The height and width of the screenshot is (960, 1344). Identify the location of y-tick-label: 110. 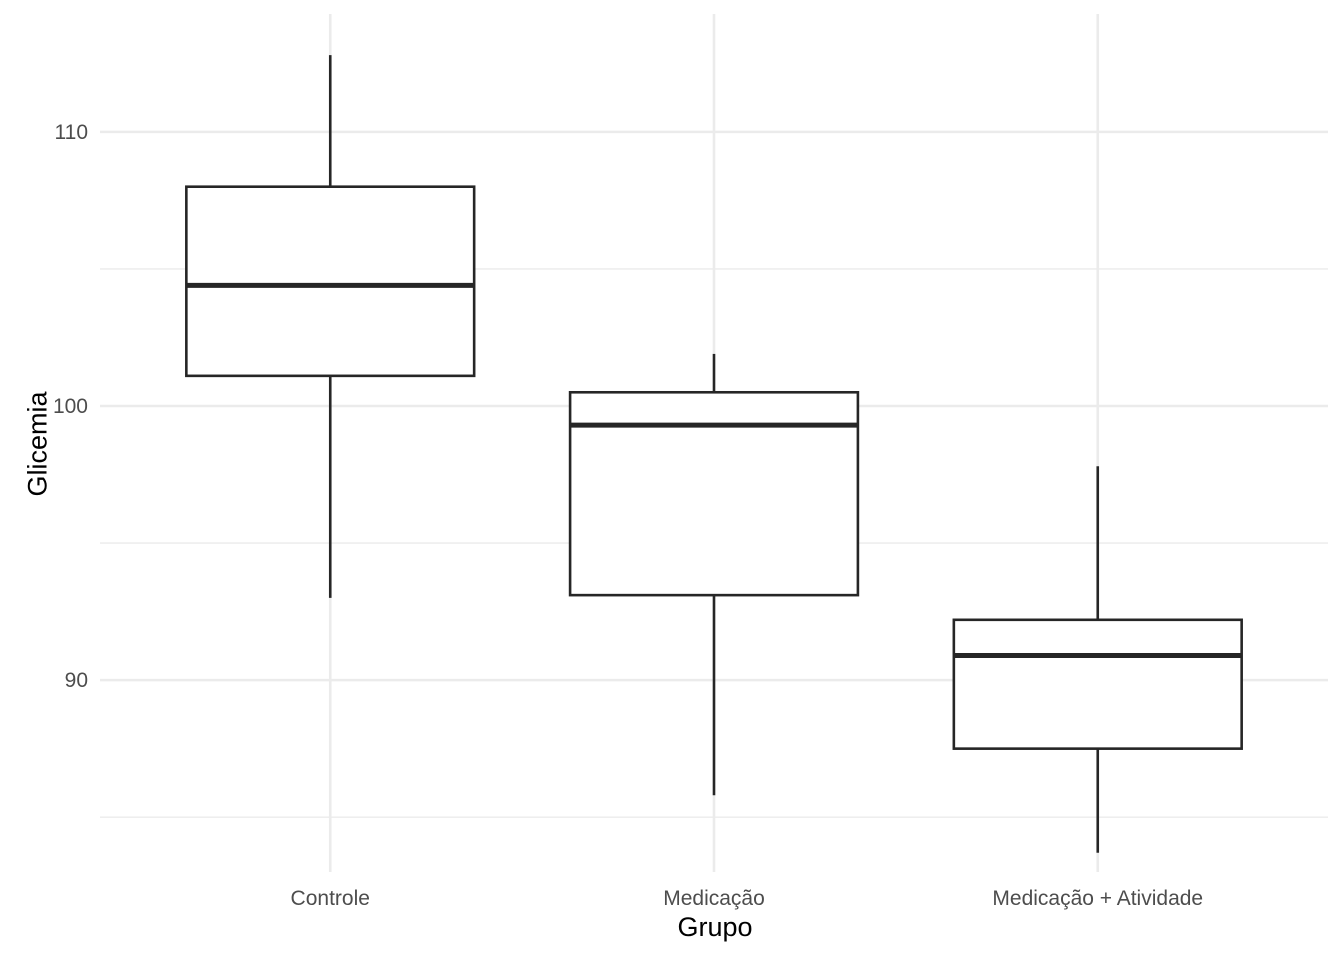
(71, 132).